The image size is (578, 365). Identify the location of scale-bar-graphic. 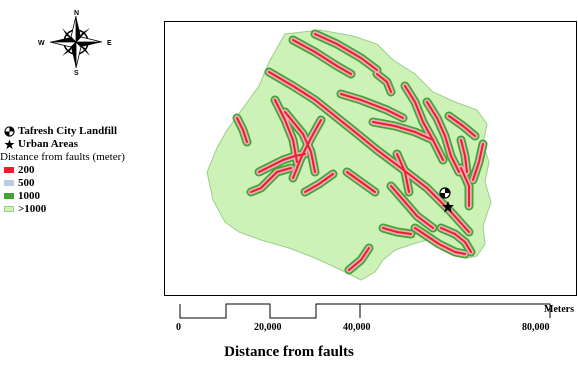
(365, 311).